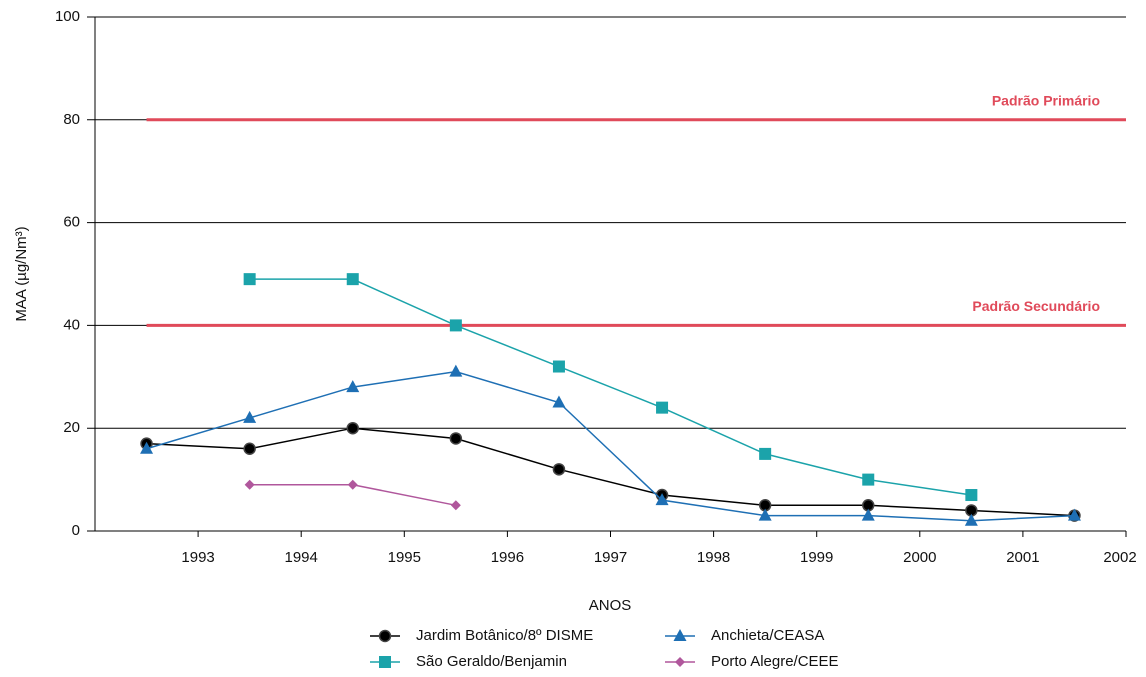 This screenshot has width=1146, height=677. What do you see at coordinates (775, 661) in the screenshot?
I see `legend-label: Porto Alegre/CEEE` at bounding box center [775, 661].